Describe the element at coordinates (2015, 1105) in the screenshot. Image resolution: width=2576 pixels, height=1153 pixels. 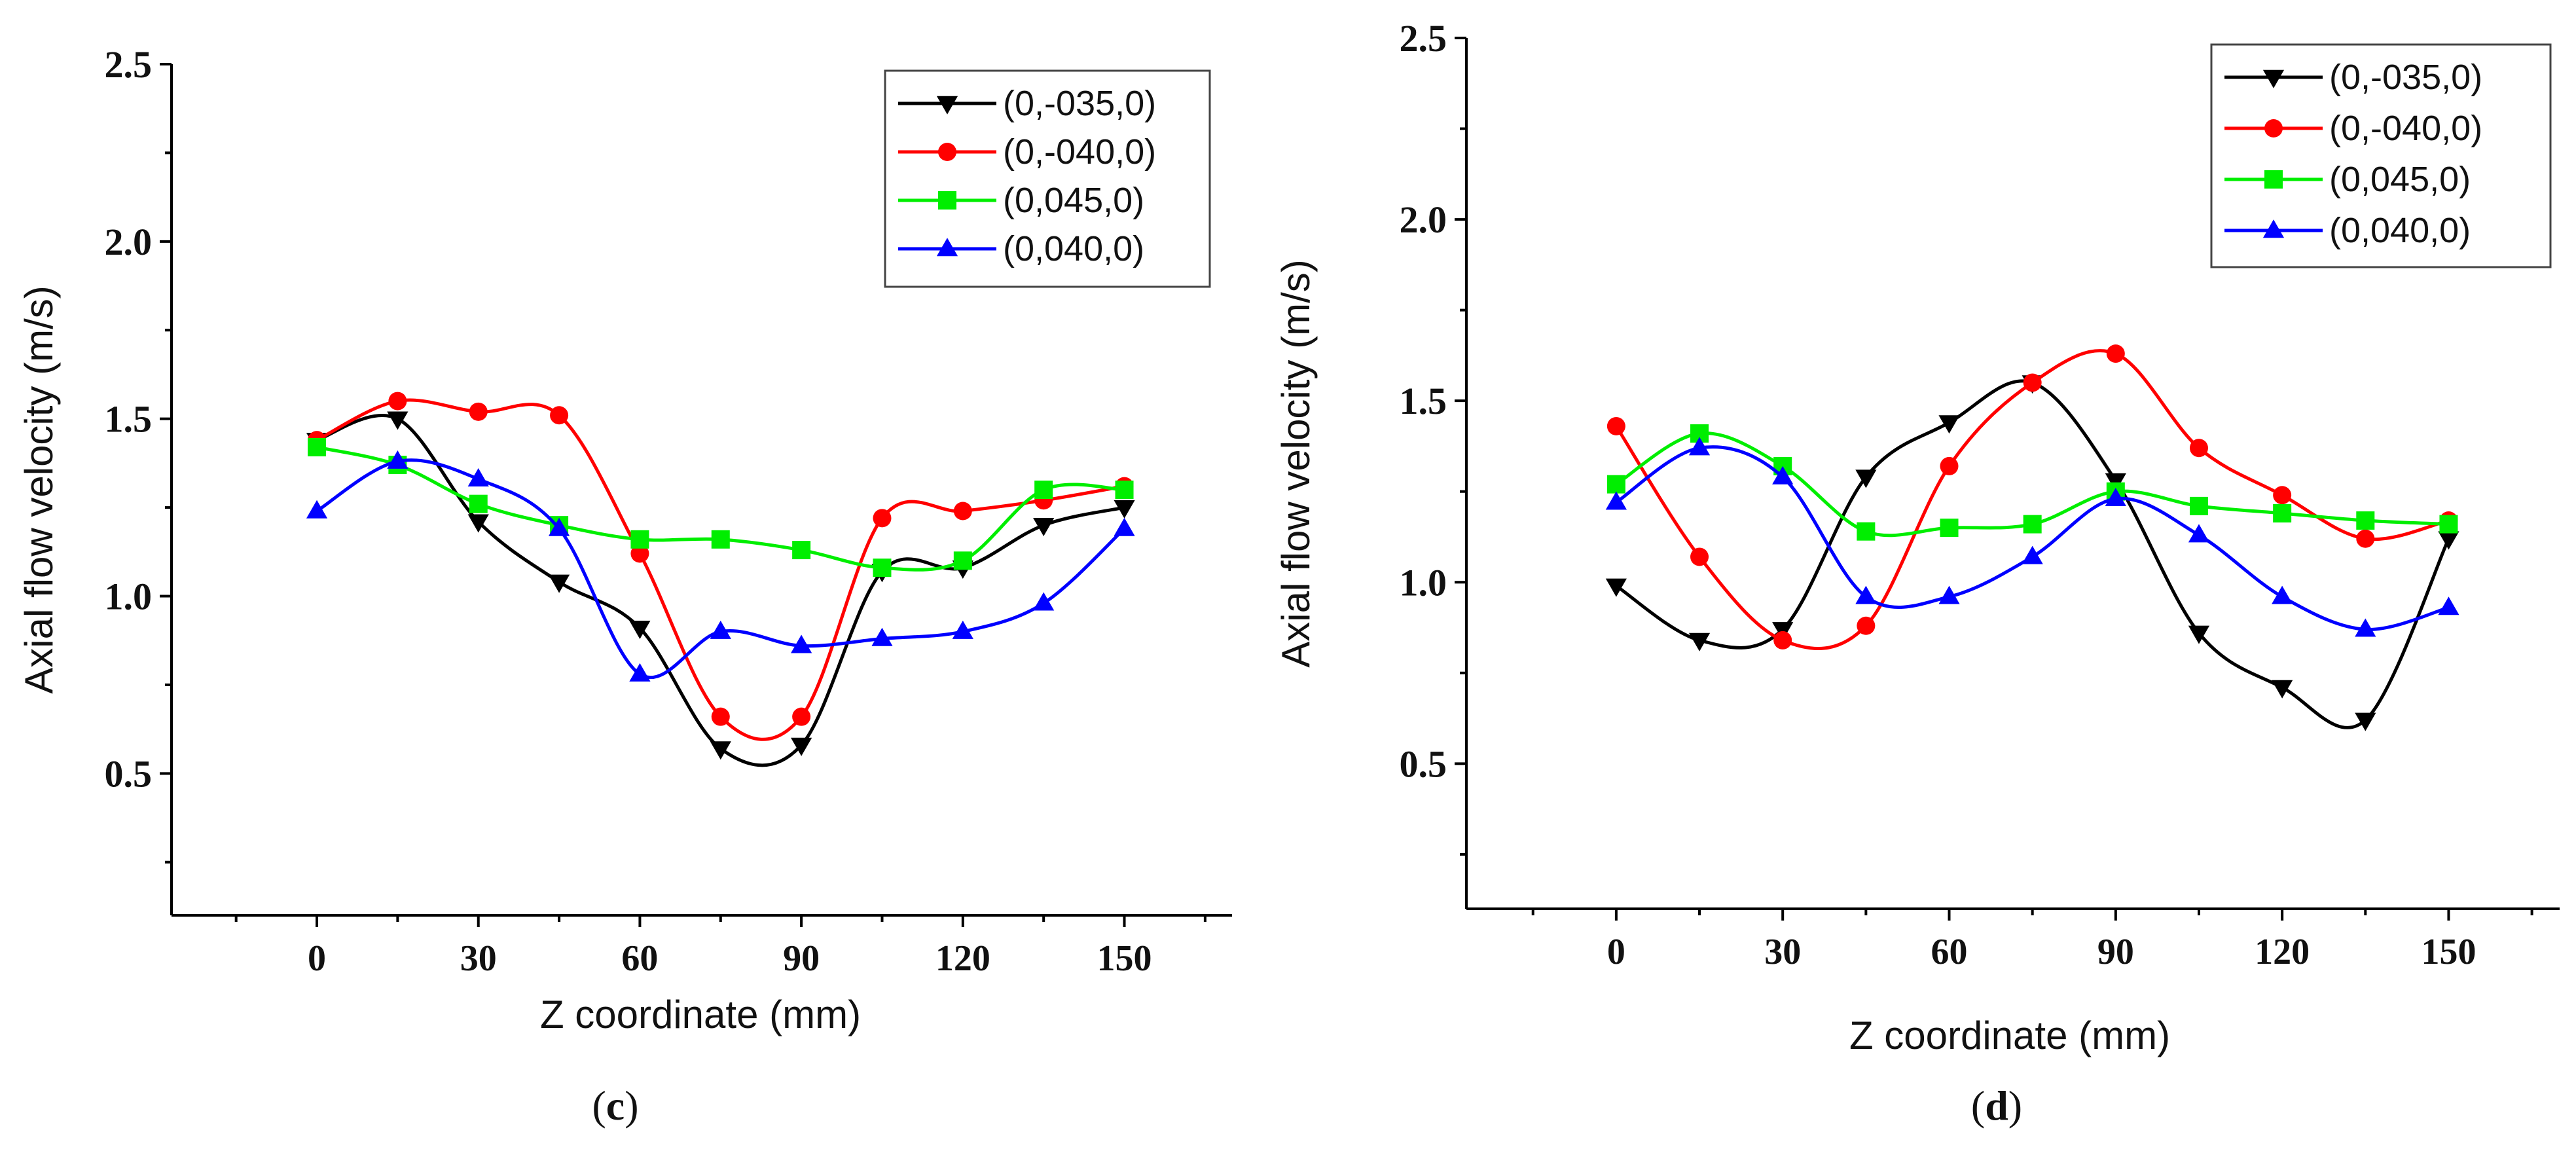
I see `caption-close-paren: )` at that location.